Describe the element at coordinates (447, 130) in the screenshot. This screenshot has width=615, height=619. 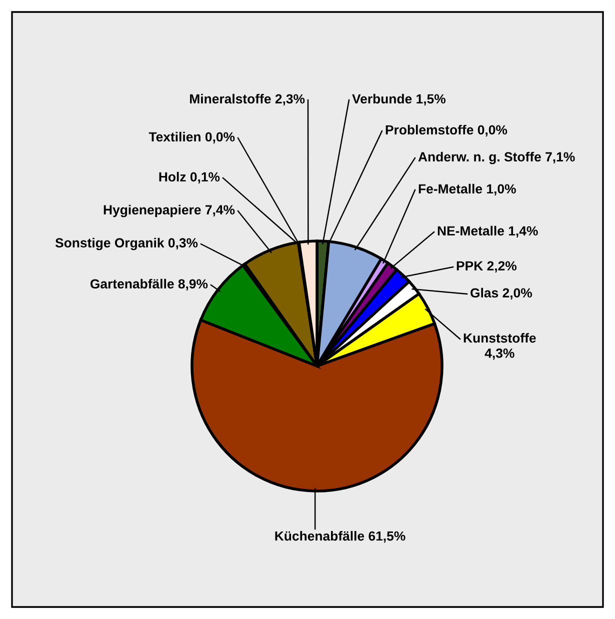
I see `category-label: Problemstoffe 0,0%` at that location.